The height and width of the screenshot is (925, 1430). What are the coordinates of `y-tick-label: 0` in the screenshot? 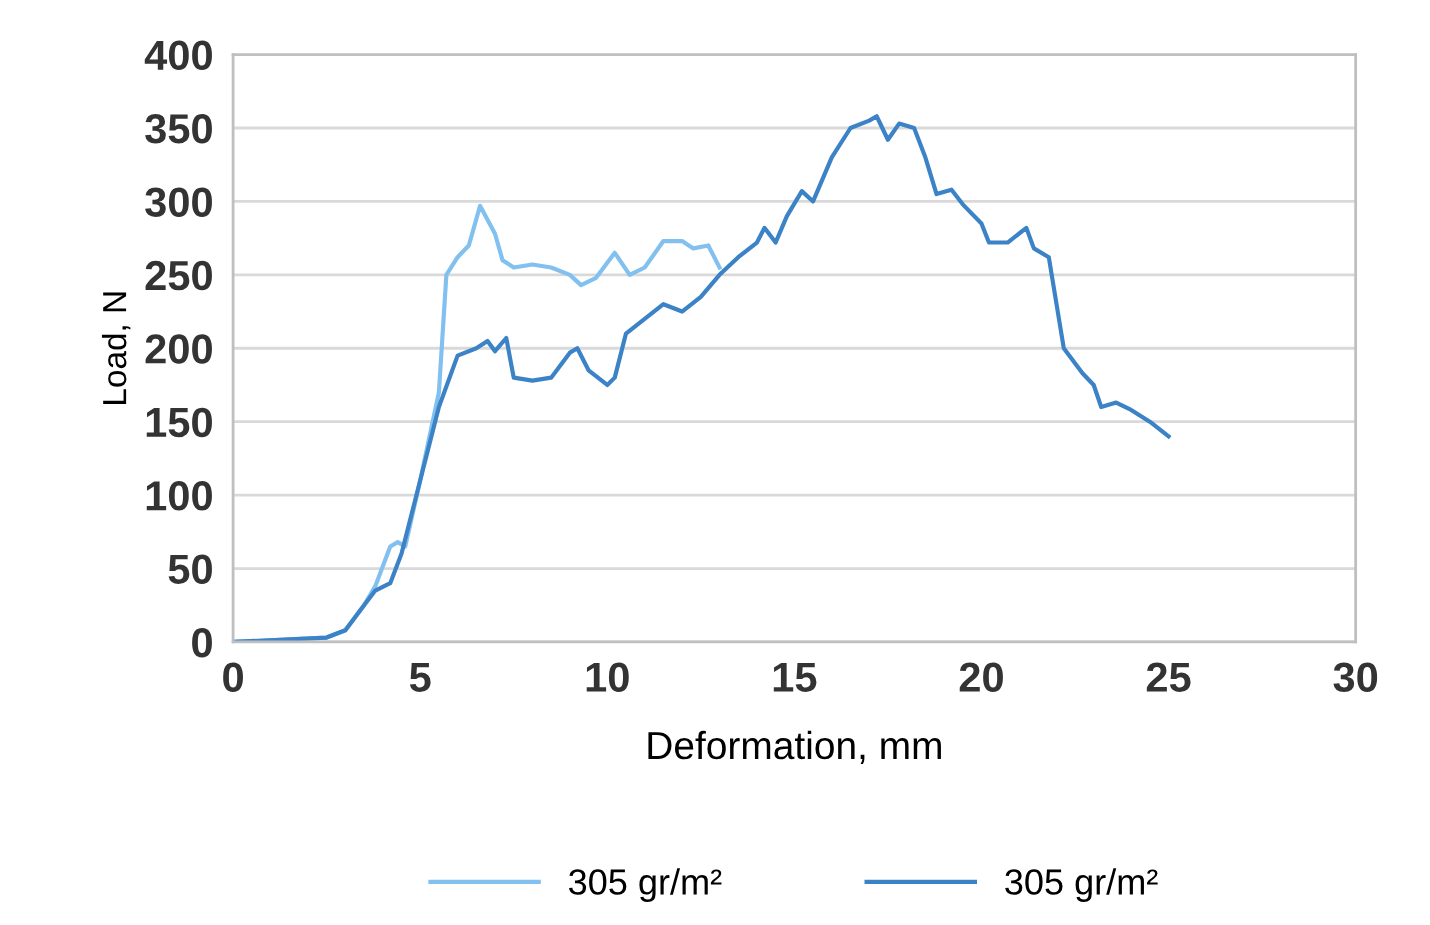 It's located at (202, 642).